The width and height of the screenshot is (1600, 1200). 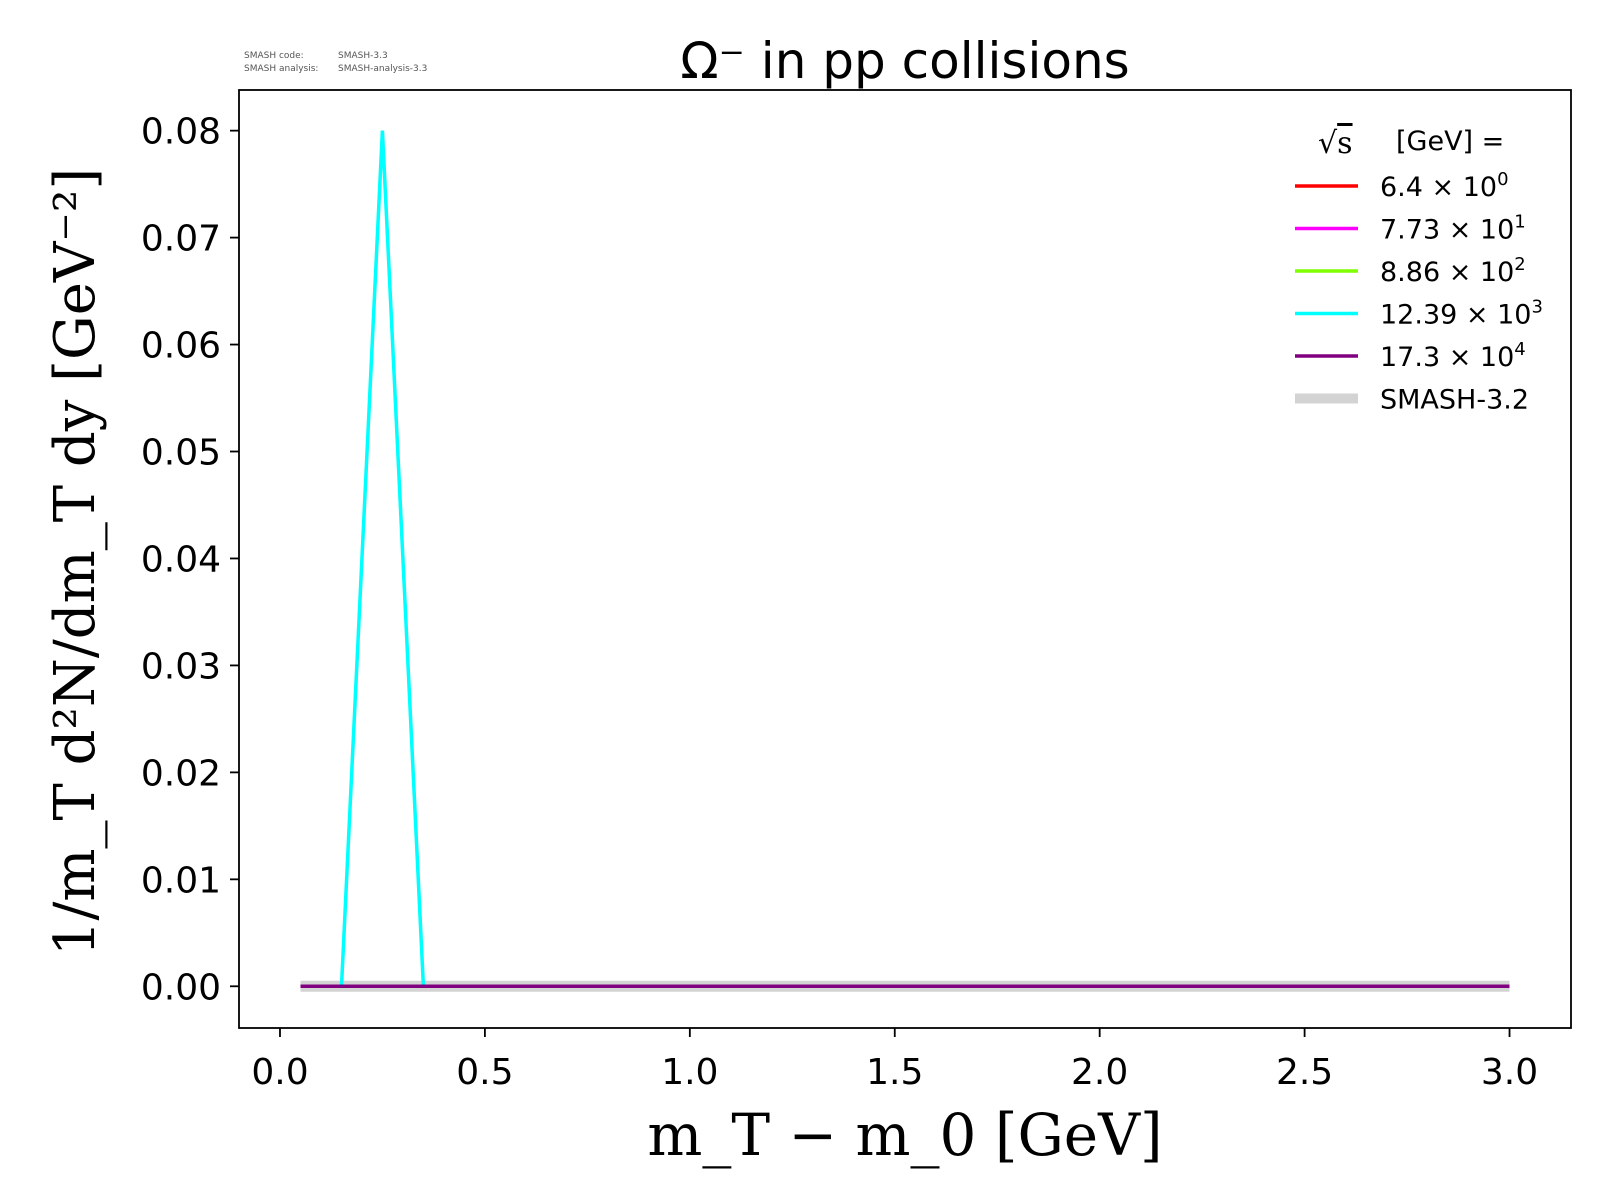 What do you see at coordinates (279, 1072) in the screenshot?
I see `x-tick-label: 0.0` at bounding box center [279, 1072].